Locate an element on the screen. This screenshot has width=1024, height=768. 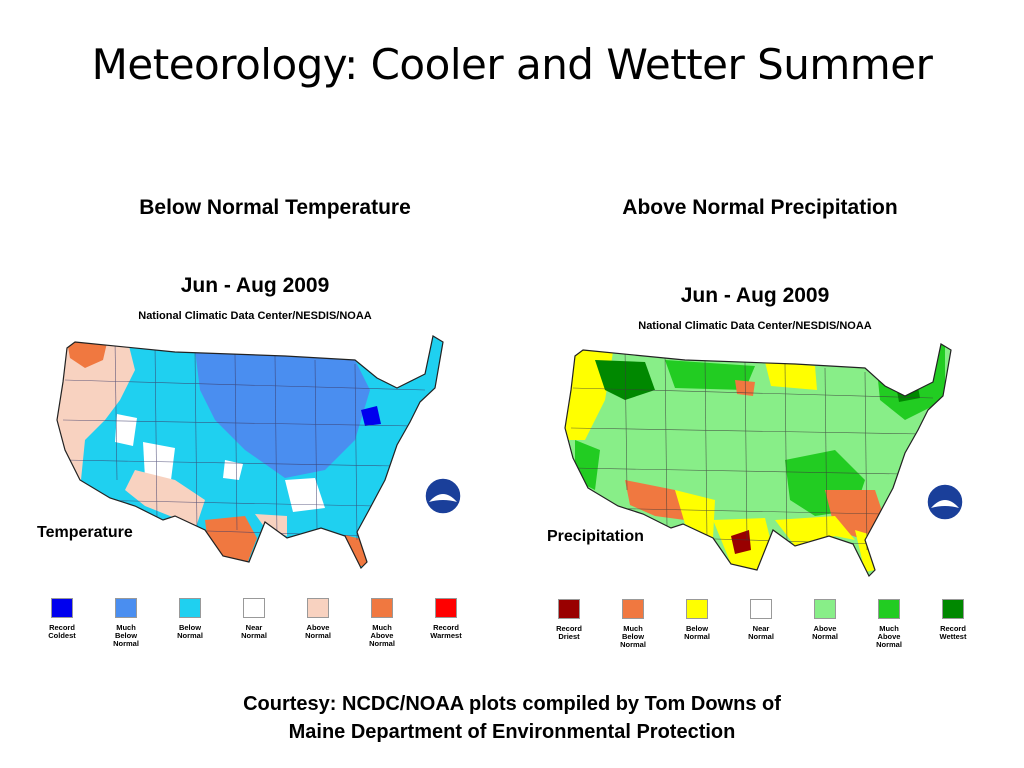
legend-item: Record Coldest is located at coordinates (62, 623).